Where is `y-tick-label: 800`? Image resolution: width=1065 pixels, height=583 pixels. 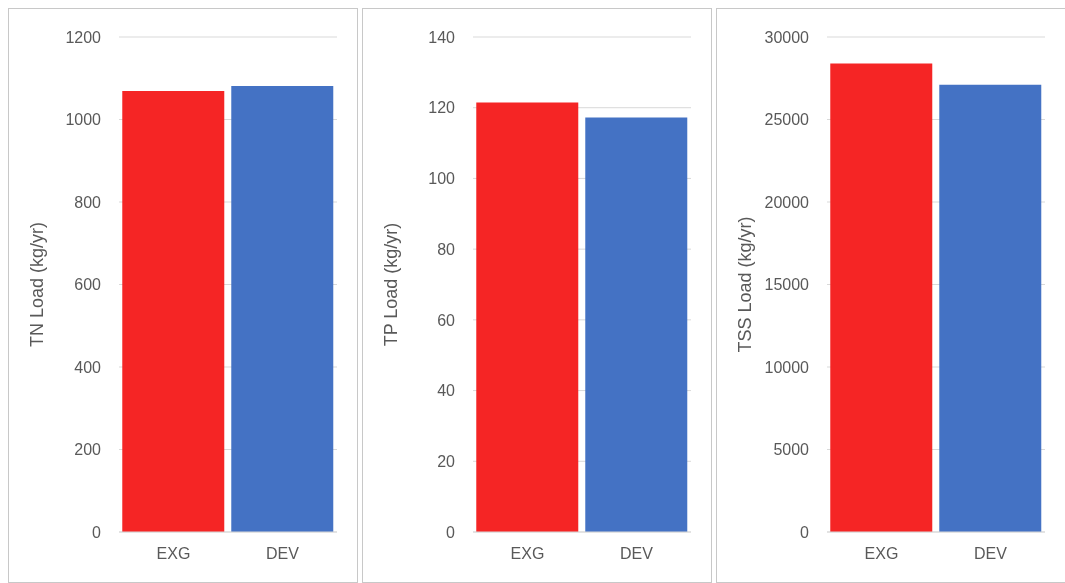
y-tick-label: 800 is located at coordinates (88, 202).